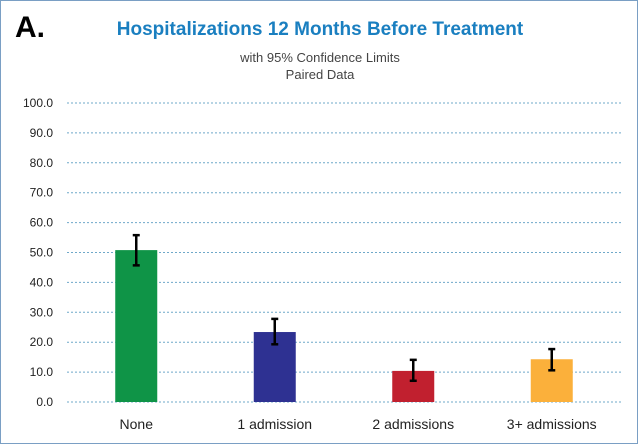 The image size is (638, 444). I want to click on x-tick-label: 1 admission, so click(274, 424).